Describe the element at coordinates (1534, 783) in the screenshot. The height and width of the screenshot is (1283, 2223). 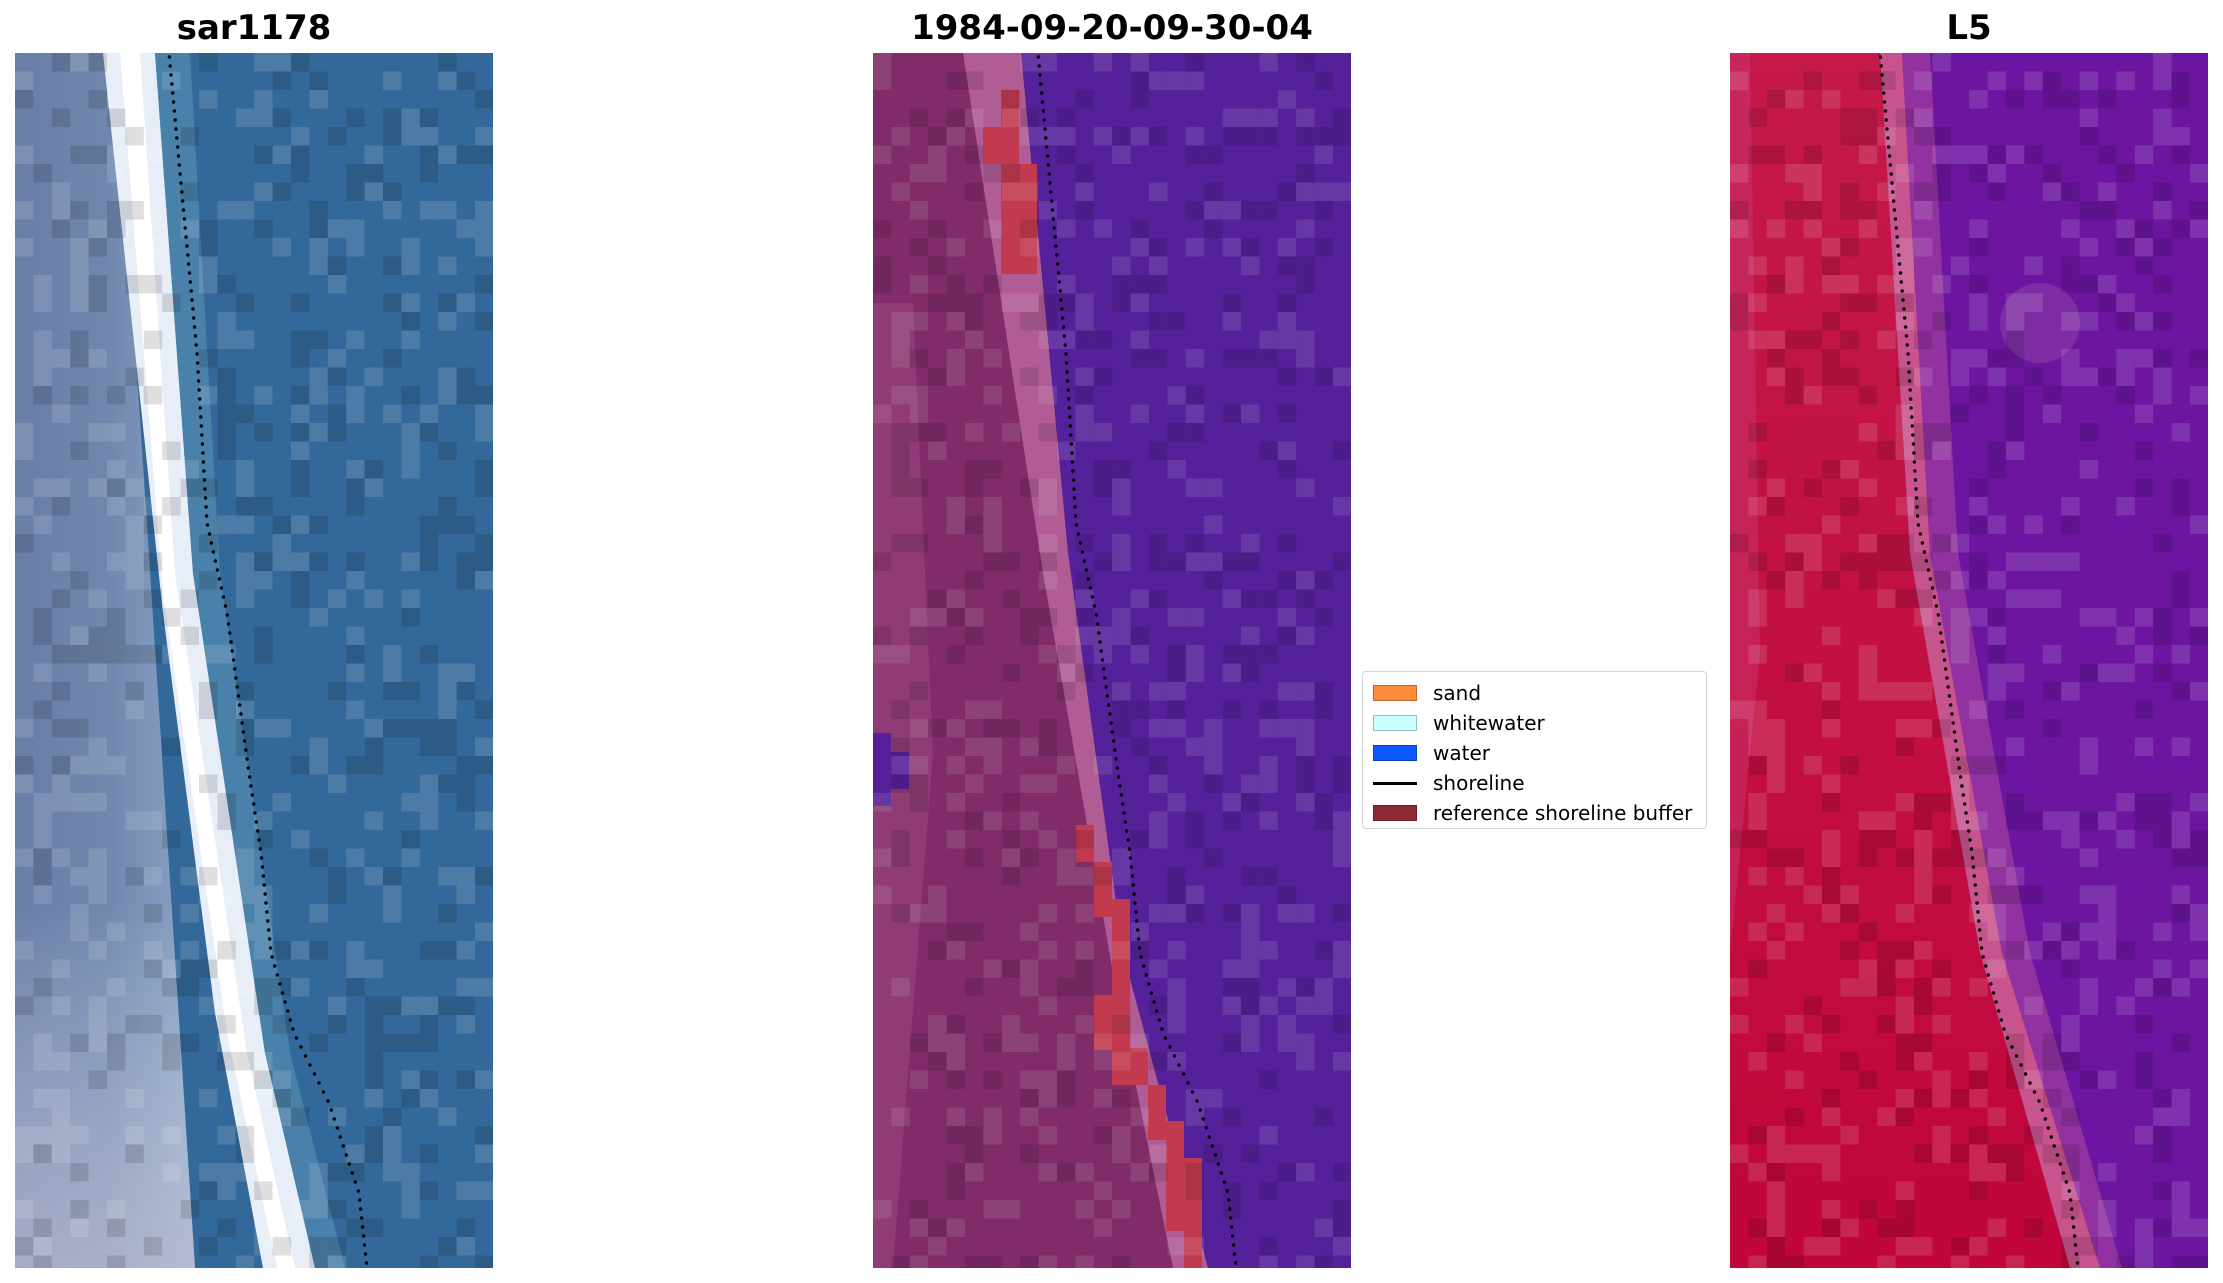
I see `legend-item-shoreline: shoreline` at that location.